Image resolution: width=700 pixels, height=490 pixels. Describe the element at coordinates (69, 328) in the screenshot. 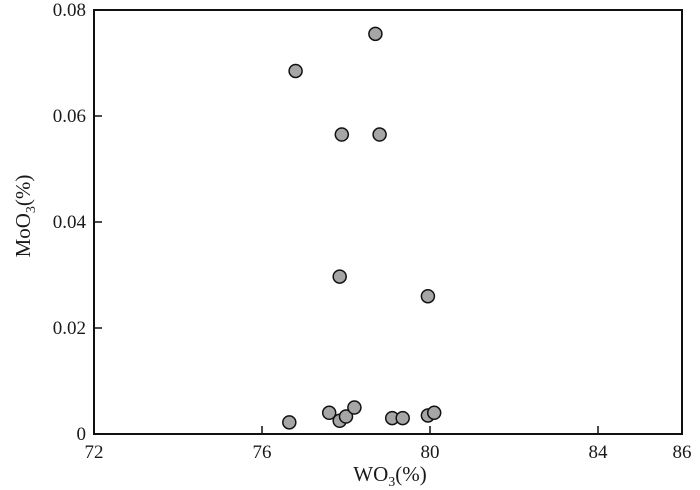

I see `y-tick-label: 0.02` at that location.